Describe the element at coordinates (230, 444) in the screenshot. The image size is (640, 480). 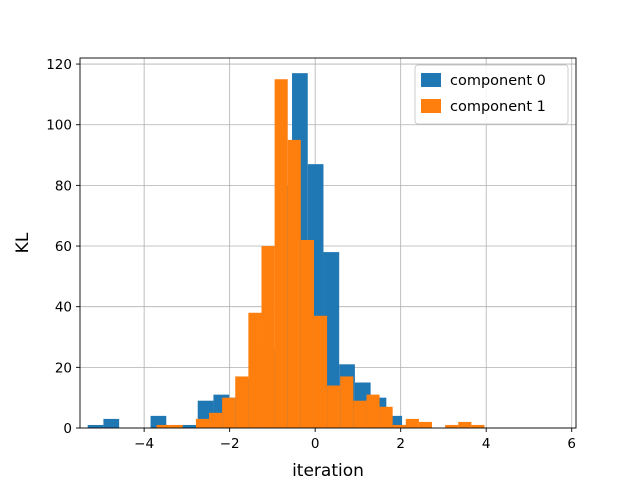
I see `x-tick-label: −2` at that location.